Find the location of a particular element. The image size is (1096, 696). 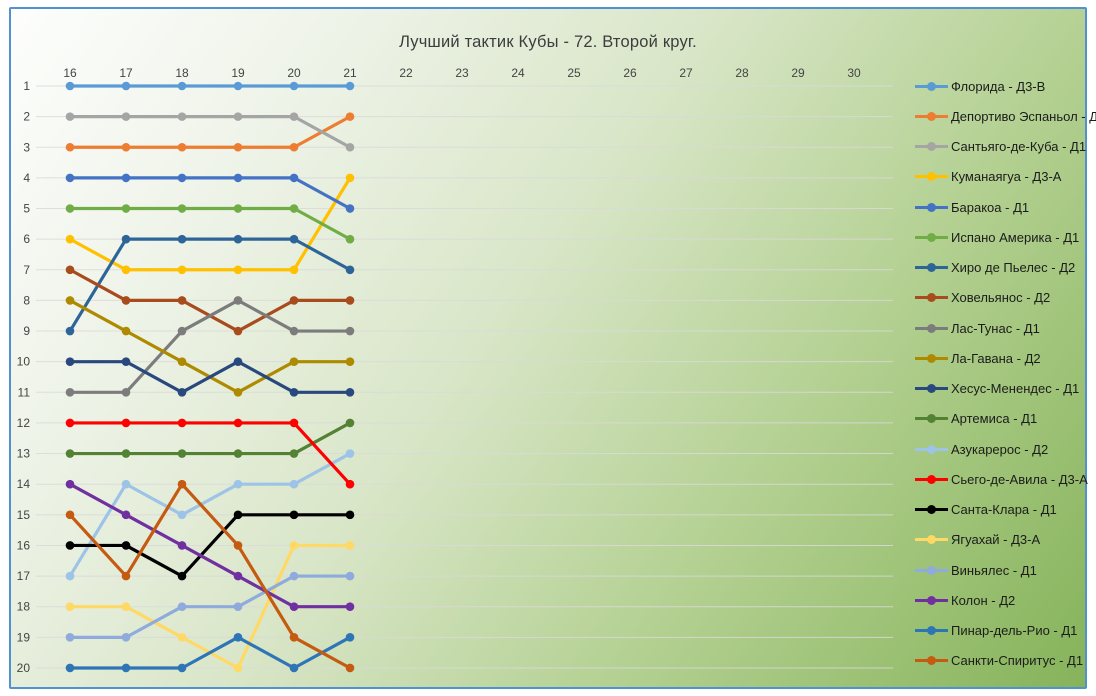

legend-item-label: Депортиво Эспаньол - Д2 is located at coordinates (1023, 116).